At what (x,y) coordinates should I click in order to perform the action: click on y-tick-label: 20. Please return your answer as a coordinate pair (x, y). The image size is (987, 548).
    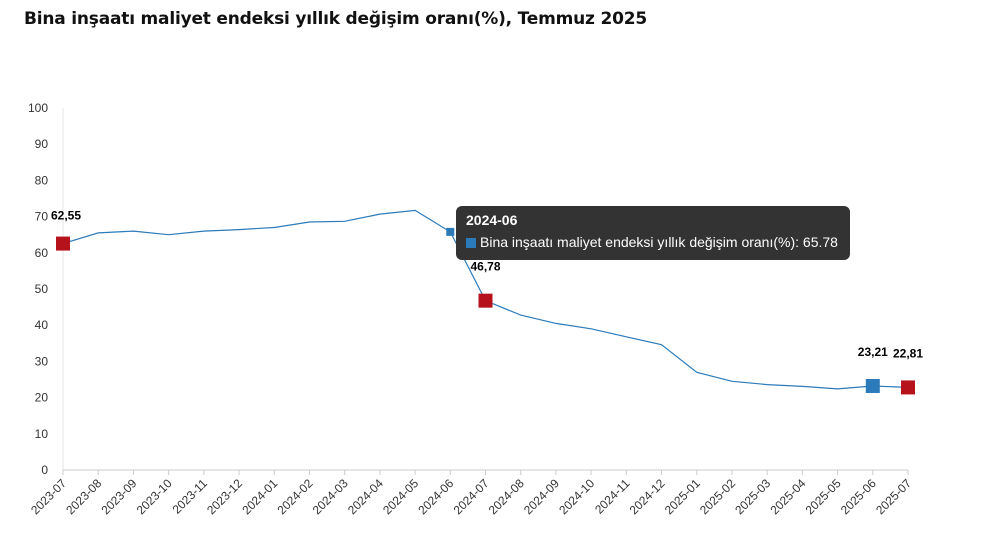
    Looking at the image, I should click on (42, 398).